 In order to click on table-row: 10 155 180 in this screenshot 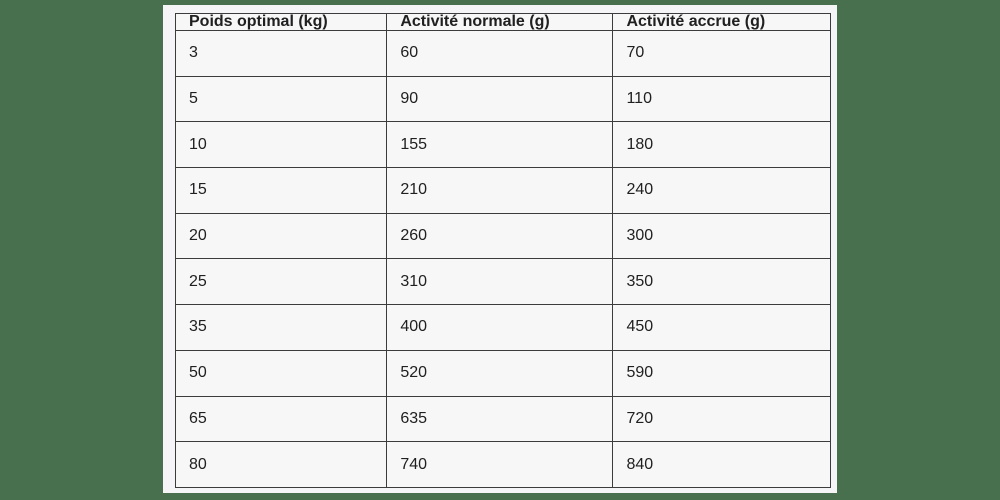, I will do `click(502, 145)`.